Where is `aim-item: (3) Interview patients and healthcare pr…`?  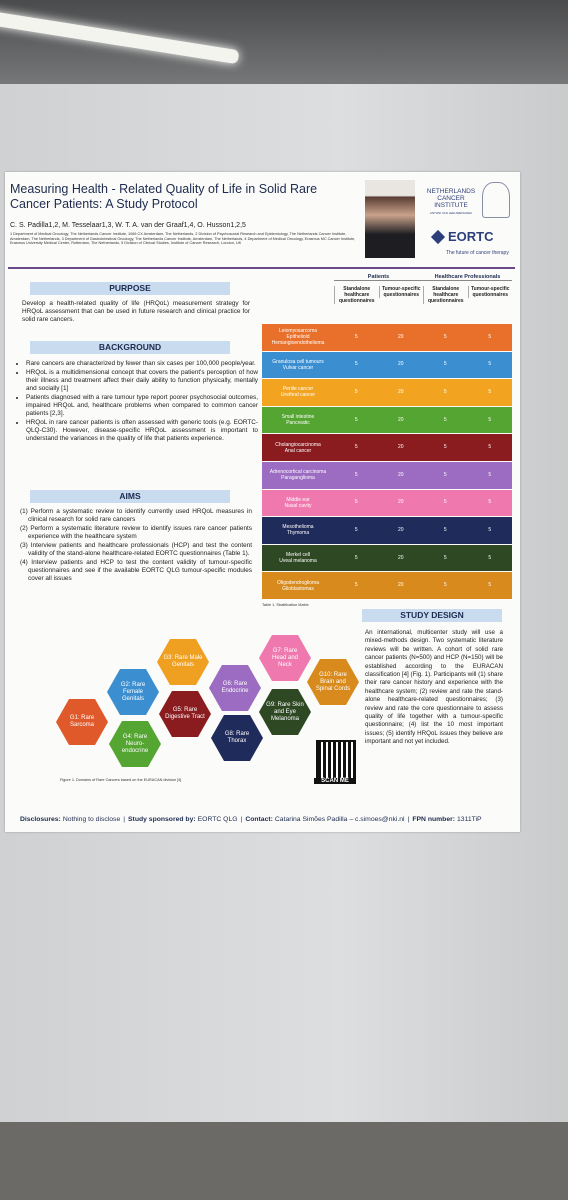
aim-item: (3) Interview patients and healthcare pr… is located at coordinates (136, 549).